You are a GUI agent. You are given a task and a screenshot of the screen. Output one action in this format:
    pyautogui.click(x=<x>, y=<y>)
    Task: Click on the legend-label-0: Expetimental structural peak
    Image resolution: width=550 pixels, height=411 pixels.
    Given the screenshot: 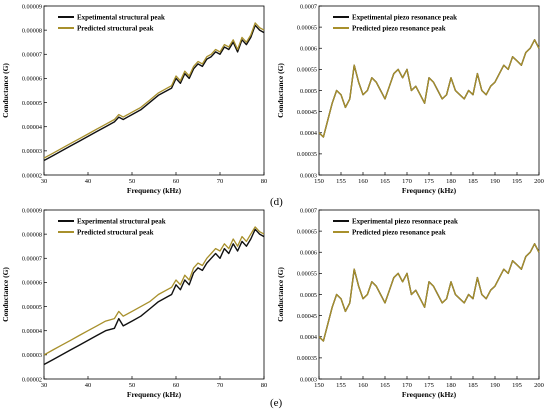 What is the action you would take?
    pyautogui.click(x=121, y=18)
    